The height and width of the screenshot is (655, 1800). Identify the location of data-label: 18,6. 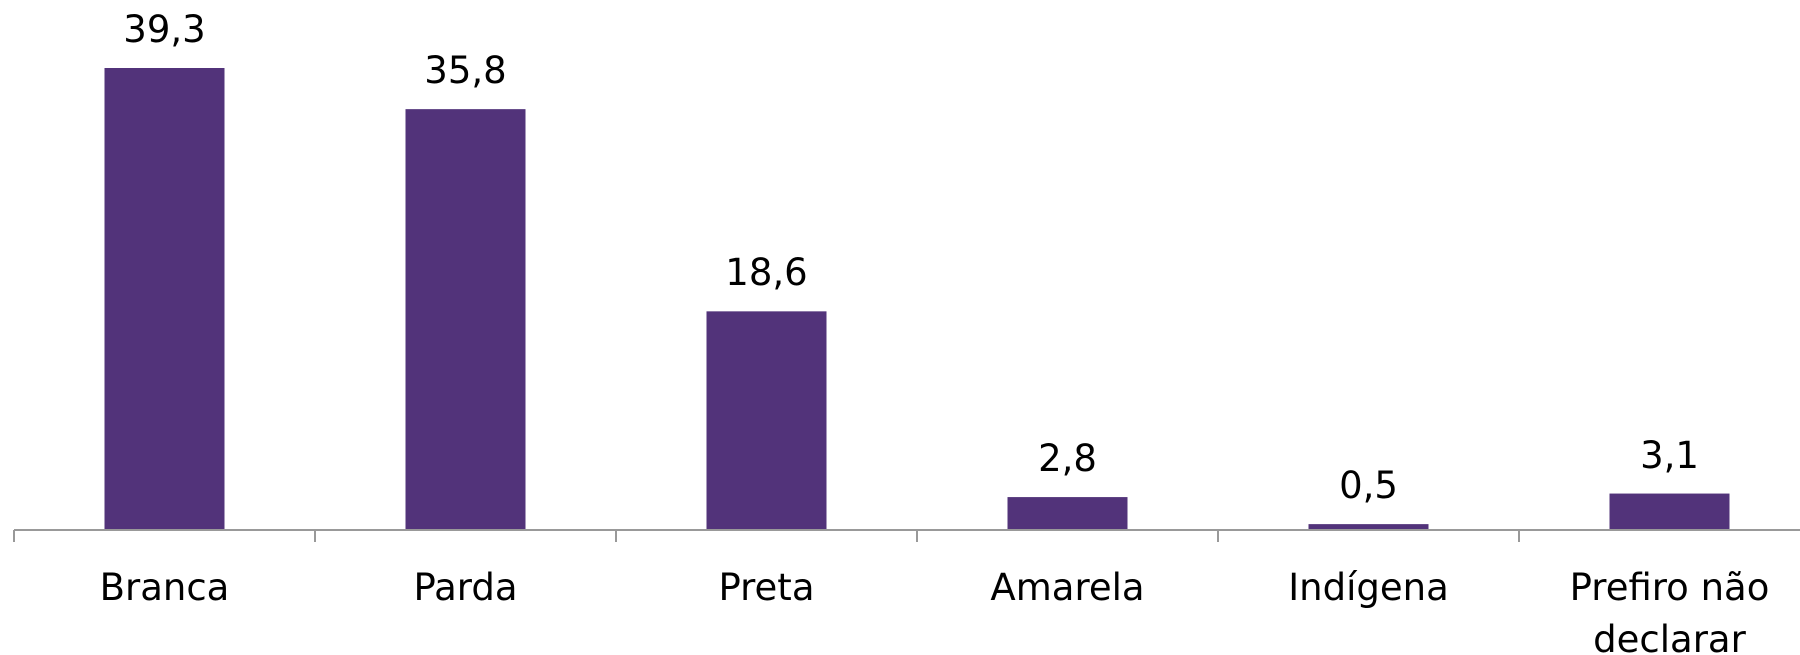
(766, 273).